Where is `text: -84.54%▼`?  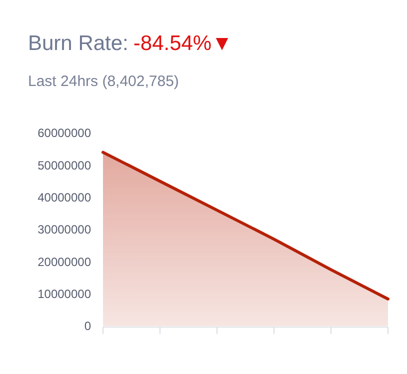
text: -84.54%▼ is located at coordinates (182, 43).